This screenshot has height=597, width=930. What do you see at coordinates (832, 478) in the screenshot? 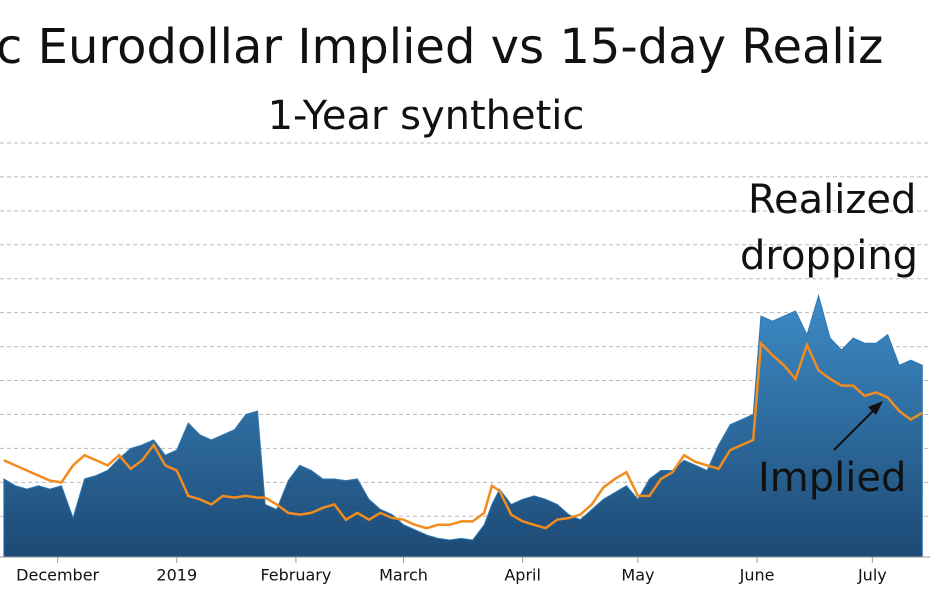
I see `annotation: Implied` at bounding box center [832, 478].